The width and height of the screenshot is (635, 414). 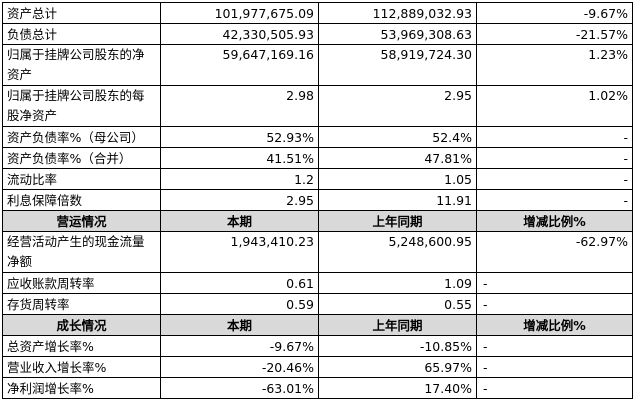 I want to click on current-value: 0.61, so click(x=239, y=283).